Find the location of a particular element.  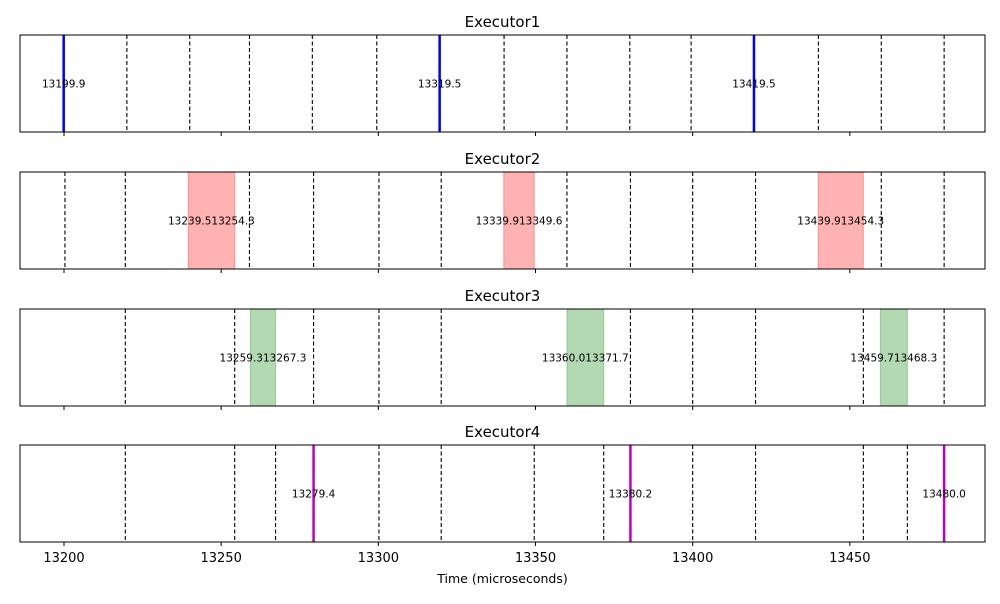

x-tick-label: 13300 is located at coordinates (378, 558).